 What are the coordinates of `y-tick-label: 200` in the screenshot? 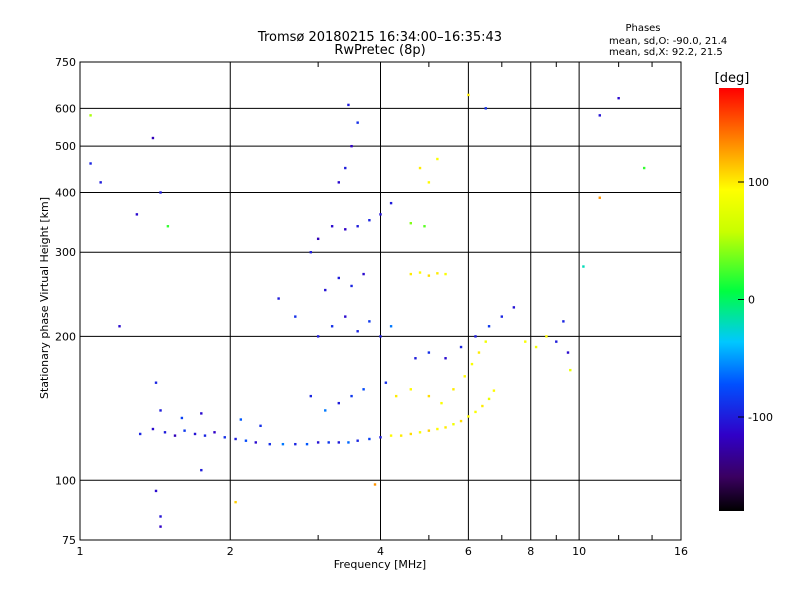 It's located at (65, 336).